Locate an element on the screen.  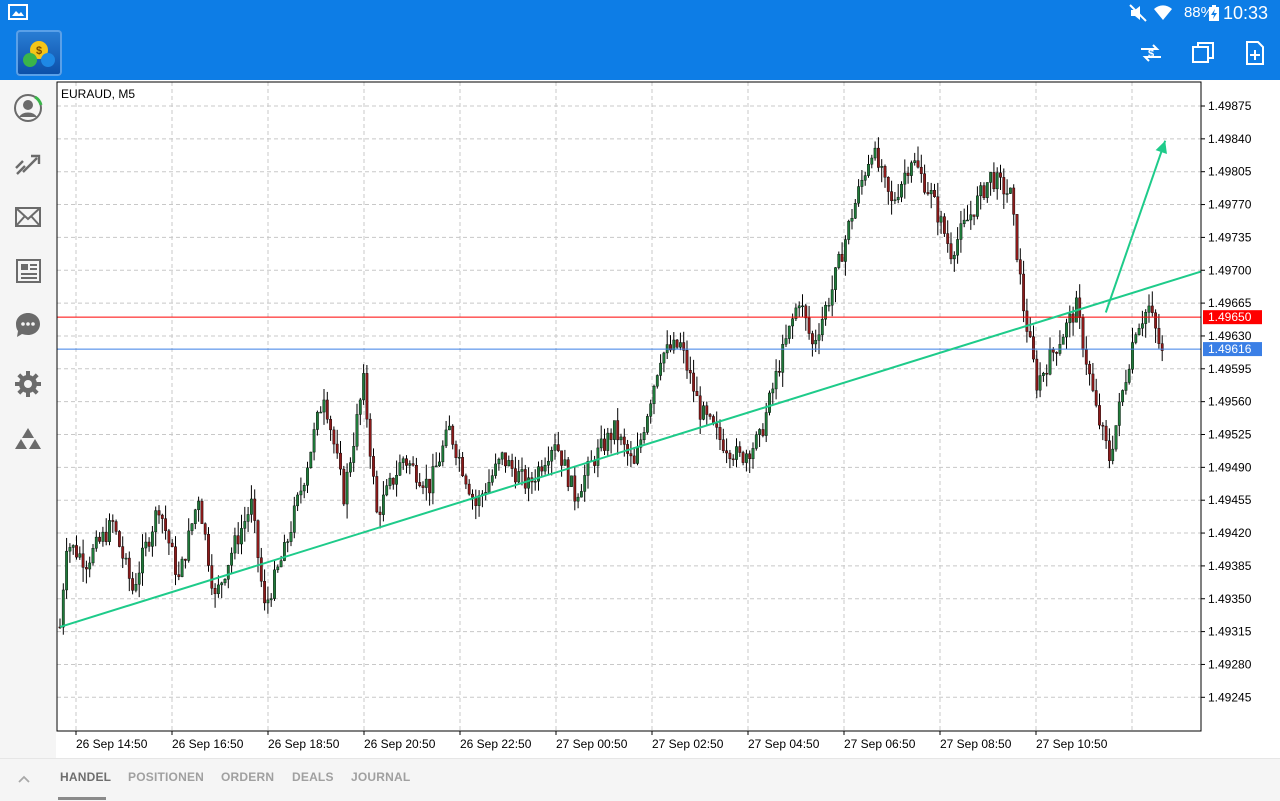
y-tick-label: 1.49805 is located at coordinates (1230, 172).